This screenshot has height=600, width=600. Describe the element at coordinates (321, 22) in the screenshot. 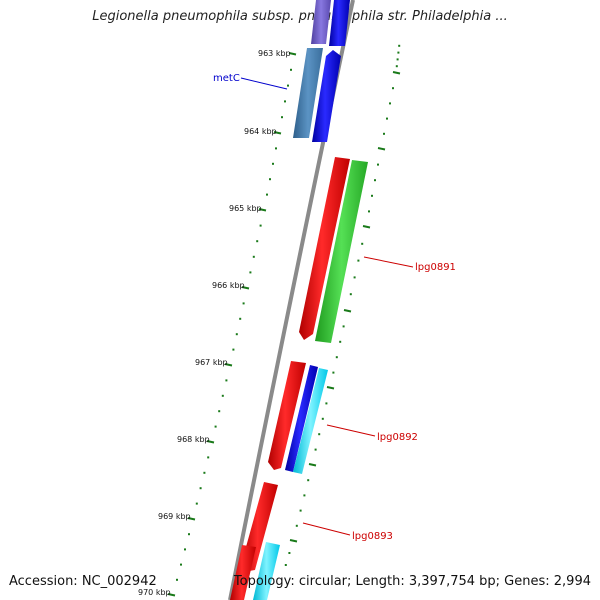

I see `gene-purple-top` at that location.